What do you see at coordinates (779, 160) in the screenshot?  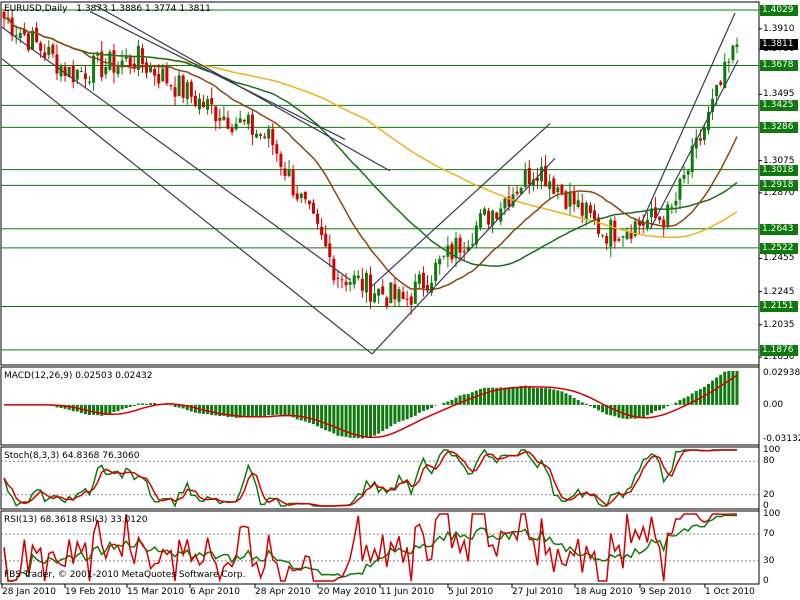 I see `price-axis-label: 1.3075` at bounding box center [779, 160].